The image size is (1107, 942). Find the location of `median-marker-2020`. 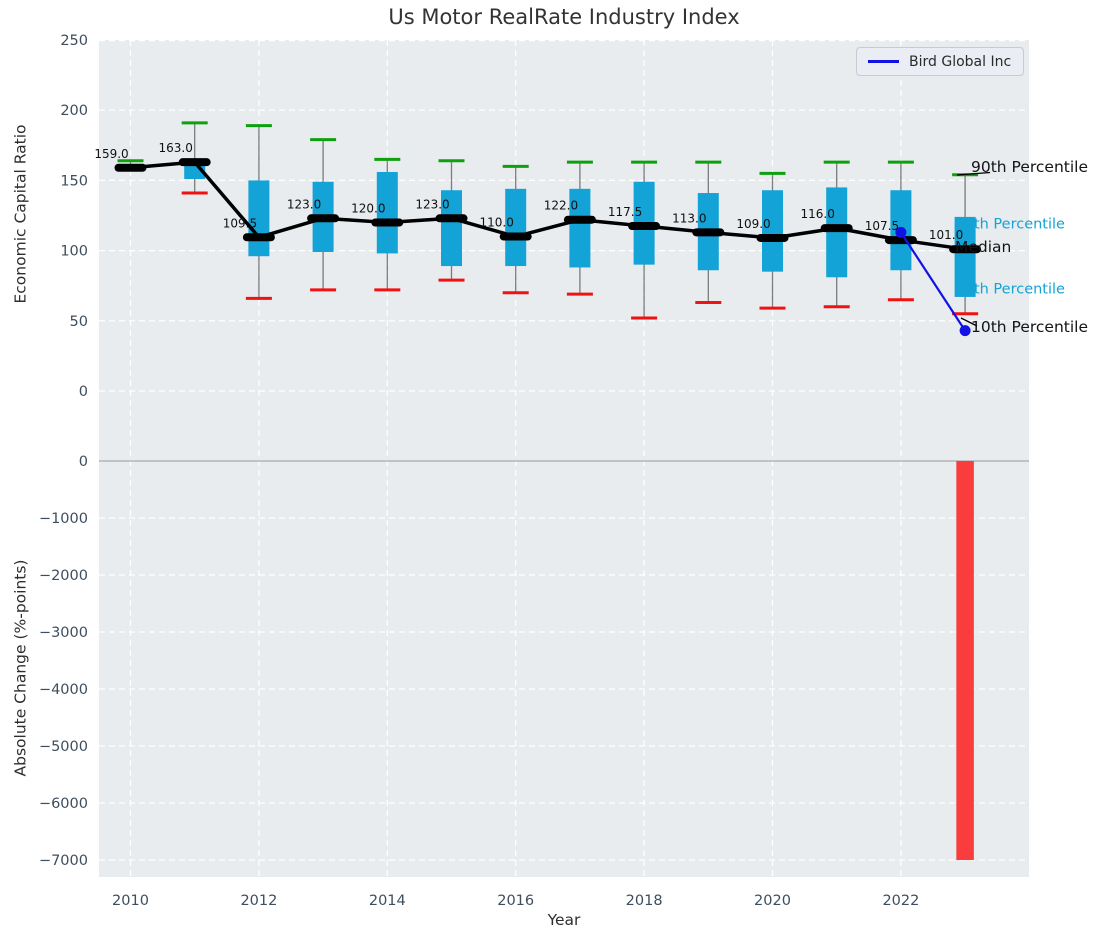

median-marker-2020 is located at coordinates (772, 237).